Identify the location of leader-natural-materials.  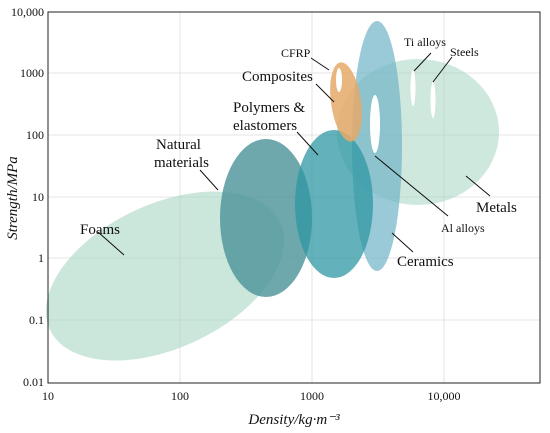
(209, 180).